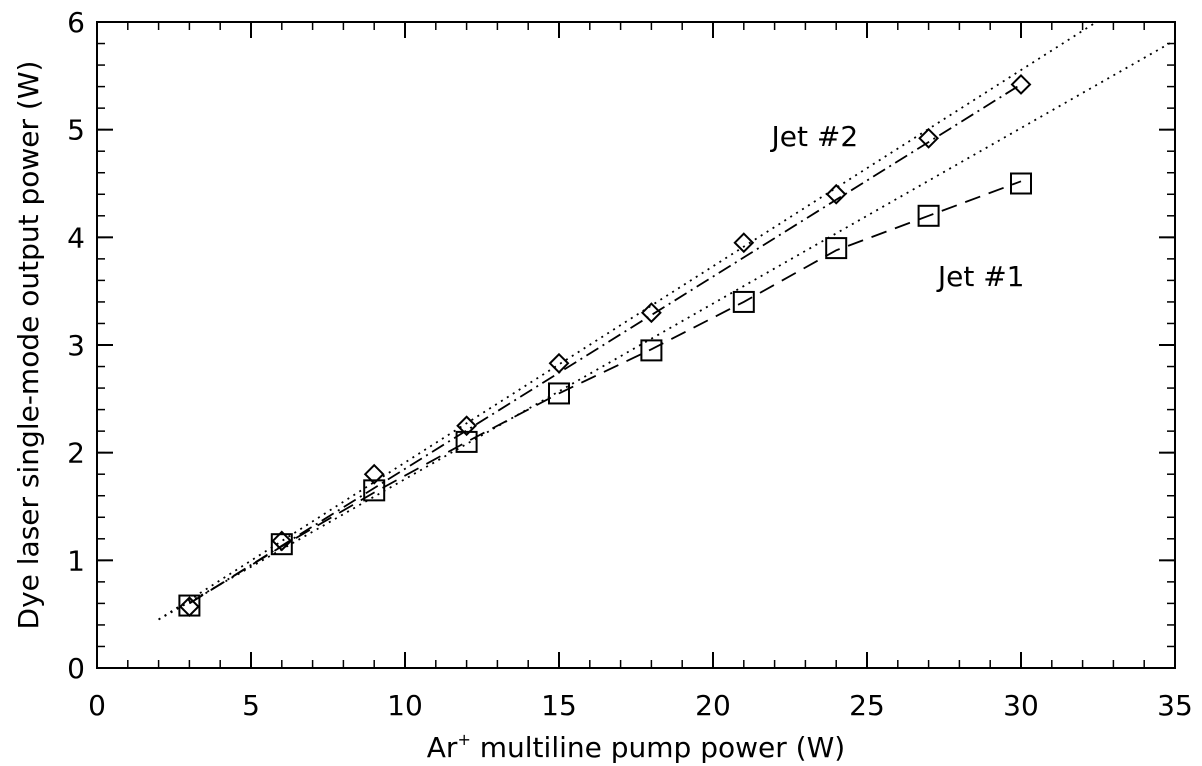  What do you see at coordinates (76, 345) in the screenshot?
I see `y-tick-label: 3` at bounding box center [76, 345].